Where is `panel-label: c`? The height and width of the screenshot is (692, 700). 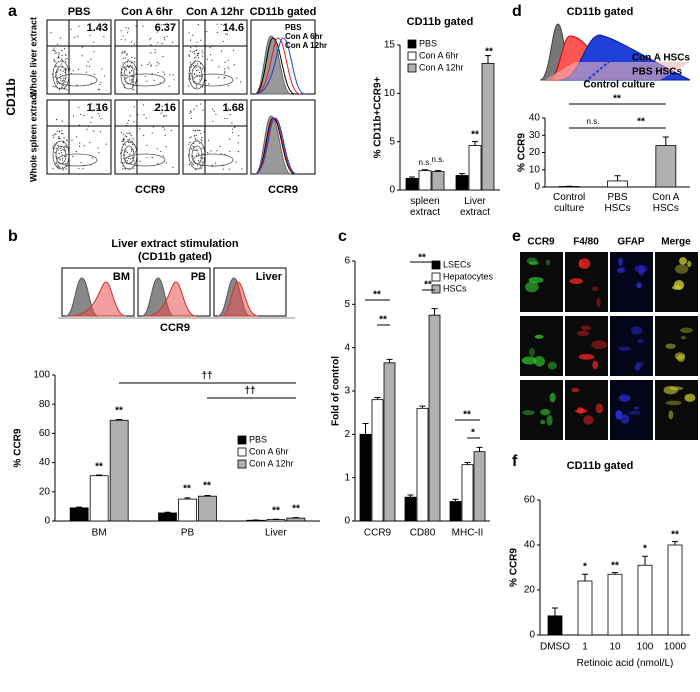
panel-label: c is located at coordinates (342, 236).